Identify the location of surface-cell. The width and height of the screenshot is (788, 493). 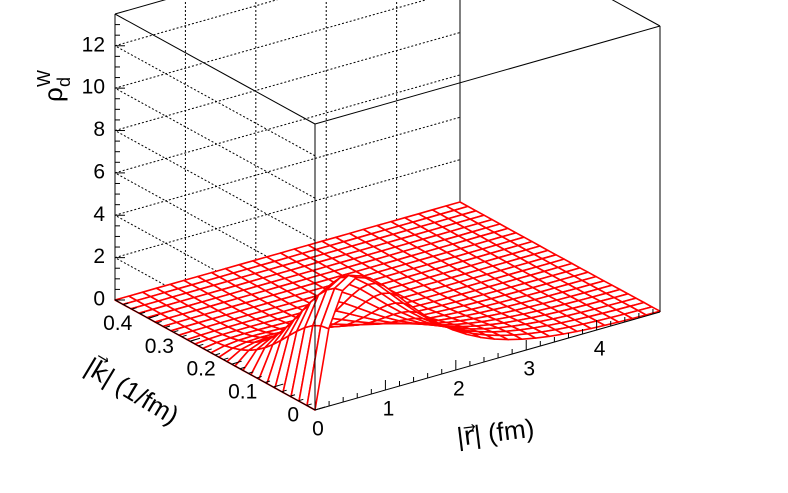
(649, 311).